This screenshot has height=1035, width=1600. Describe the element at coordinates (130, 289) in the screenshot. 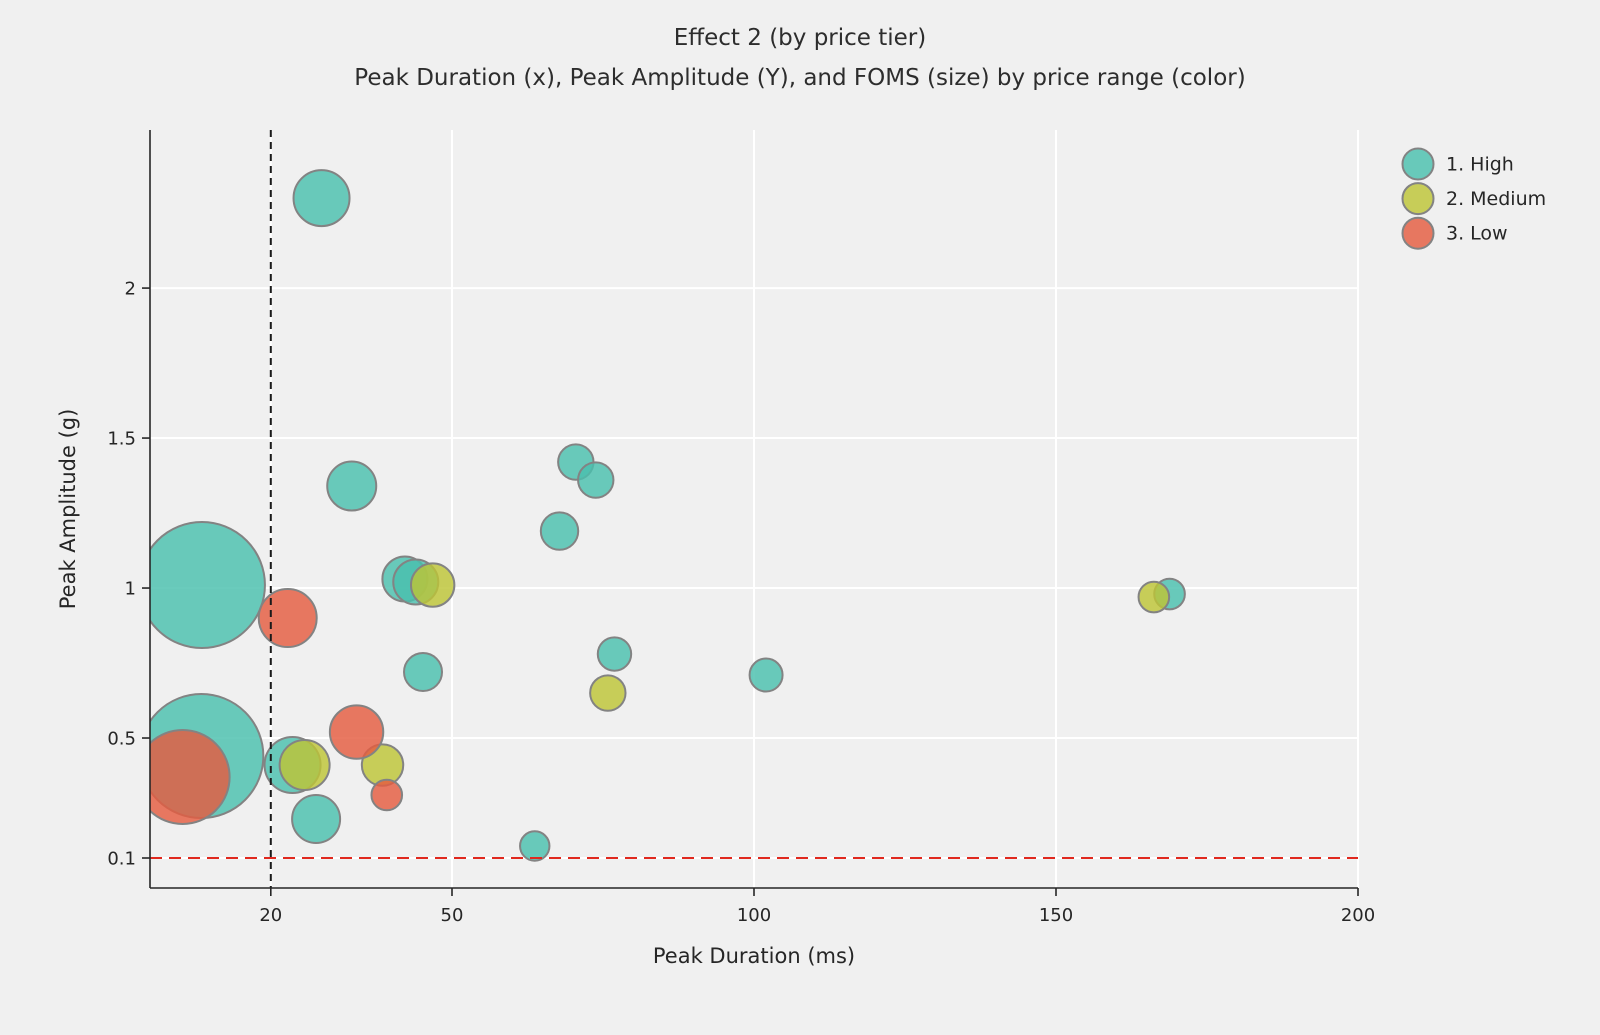

I see `y-tick-label: 2` at that location.